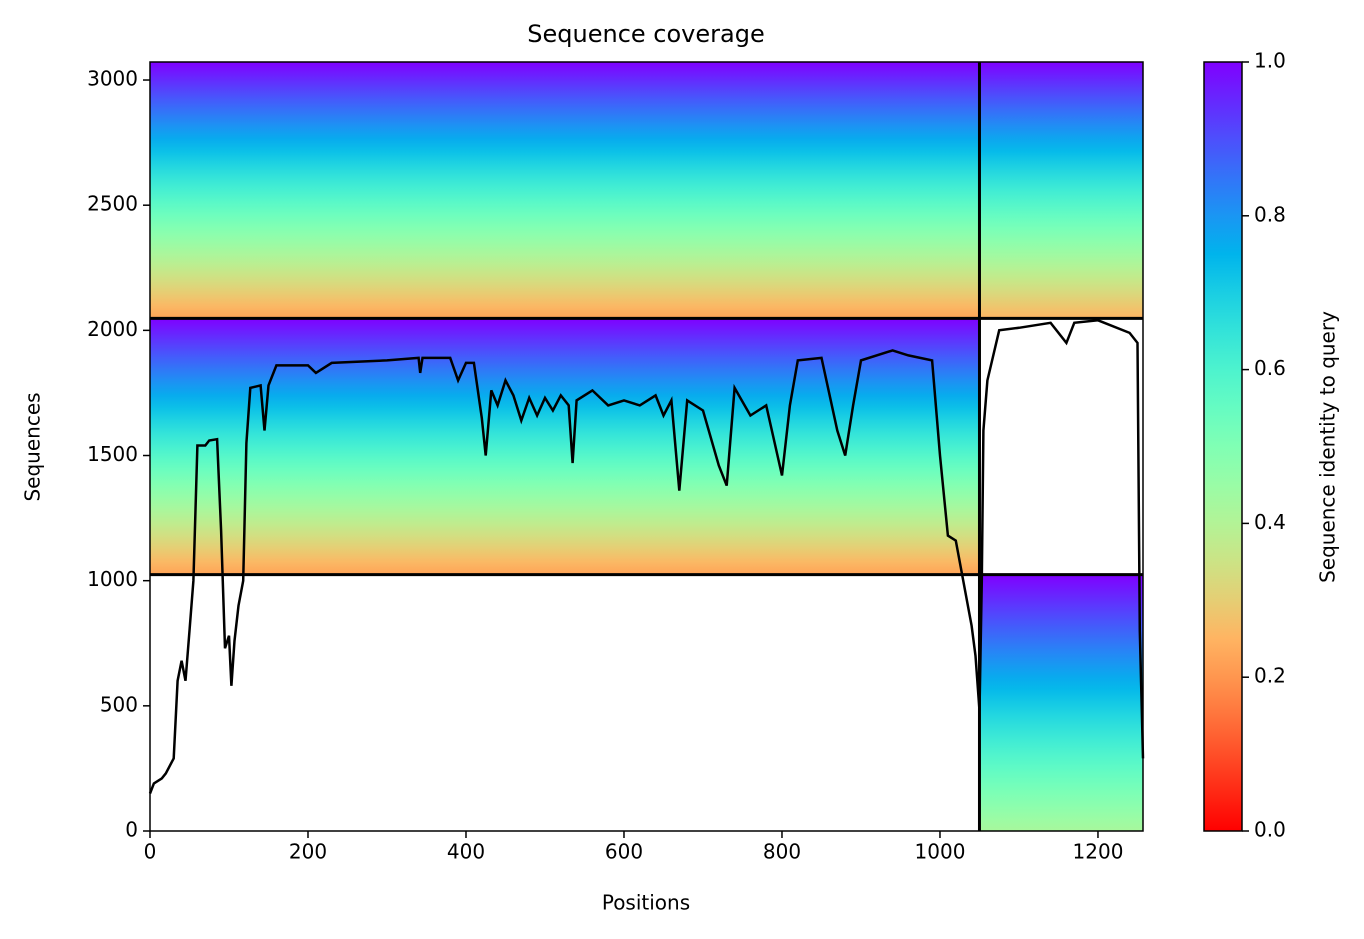 The height and width of the screenshot is (939, 1364). Describe the element at coordinates (150, 852) in the screenshot. I see `x-tick-label: 0` at that location.